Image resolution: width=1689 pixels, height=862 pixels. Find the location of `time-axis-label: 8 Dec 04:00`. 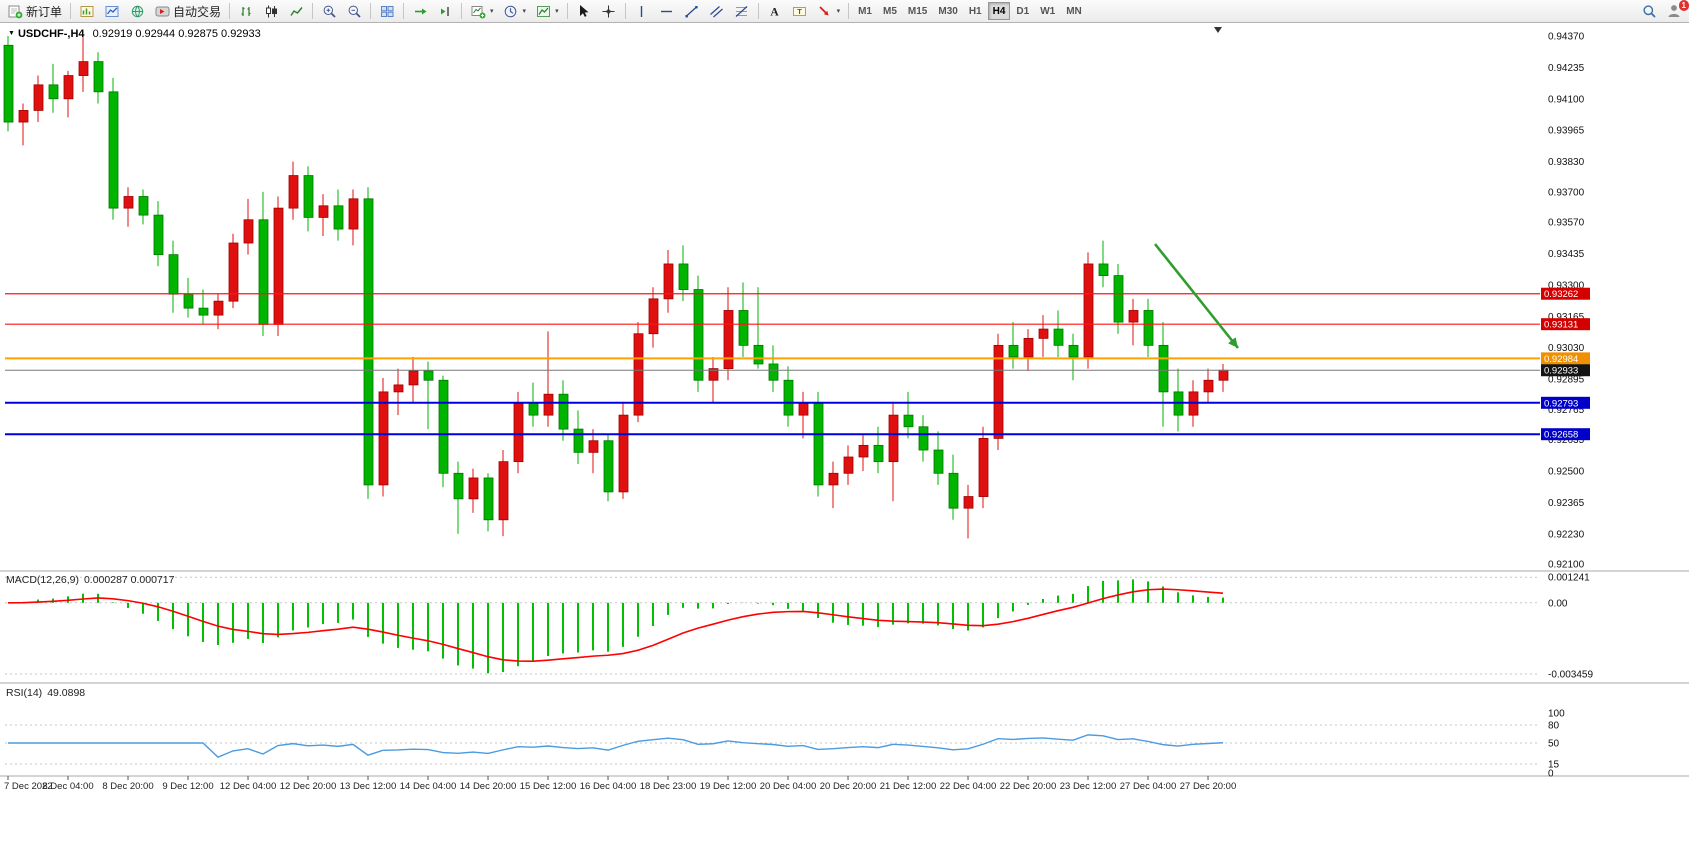

time-axis-label: 8 Dec 04:00 is located at coordinates (67, 786).